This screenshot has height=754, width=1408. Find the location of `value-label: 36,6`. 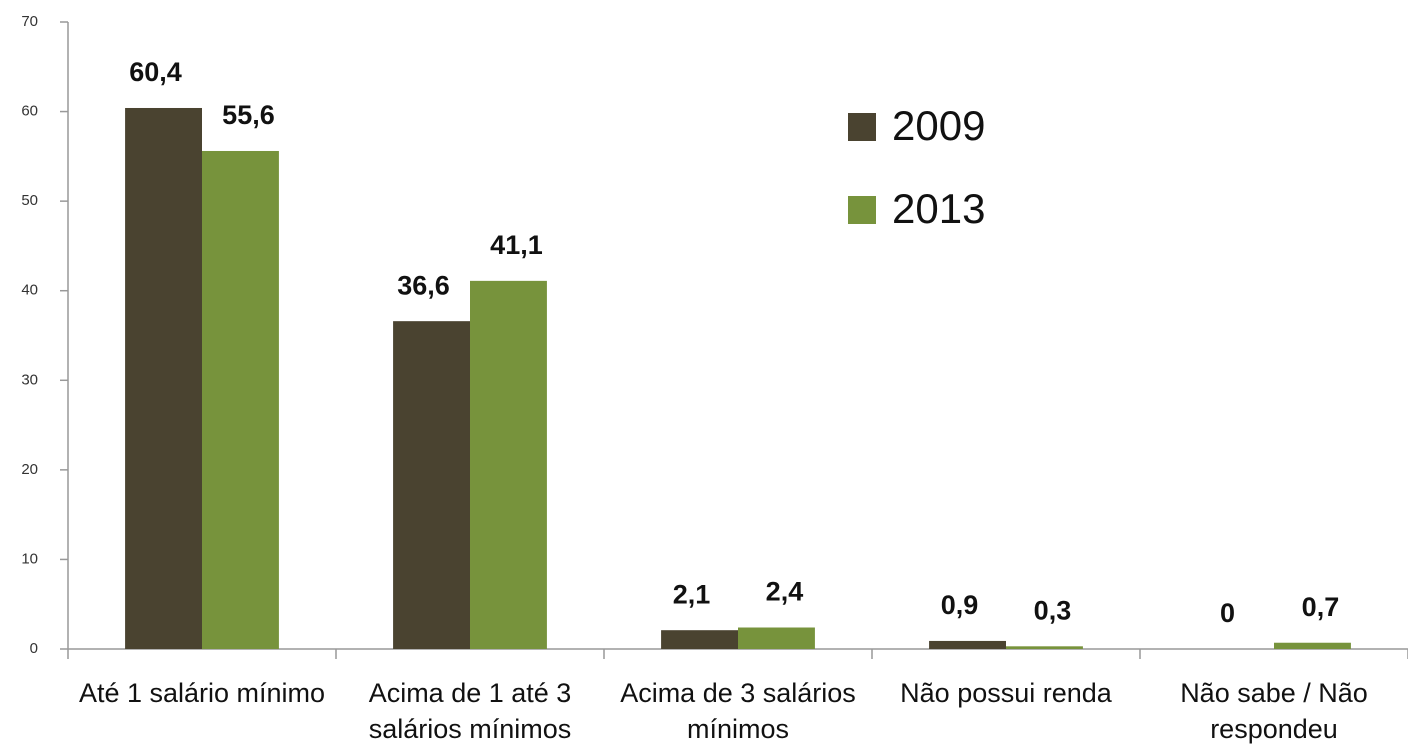

value-label: 36,6 is located at coordinates (423, 285).